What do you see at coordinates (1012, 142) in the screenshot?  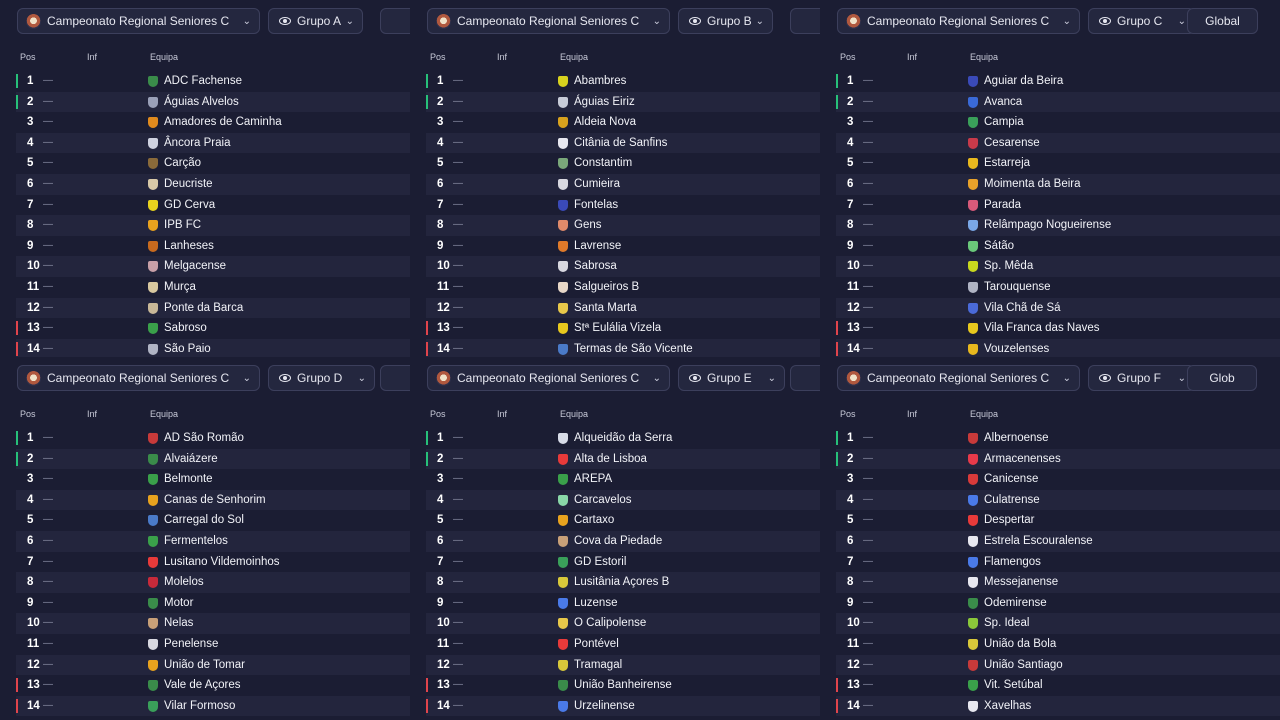 I see `team-name: Cesarense` at bounding box center [1012, 142].